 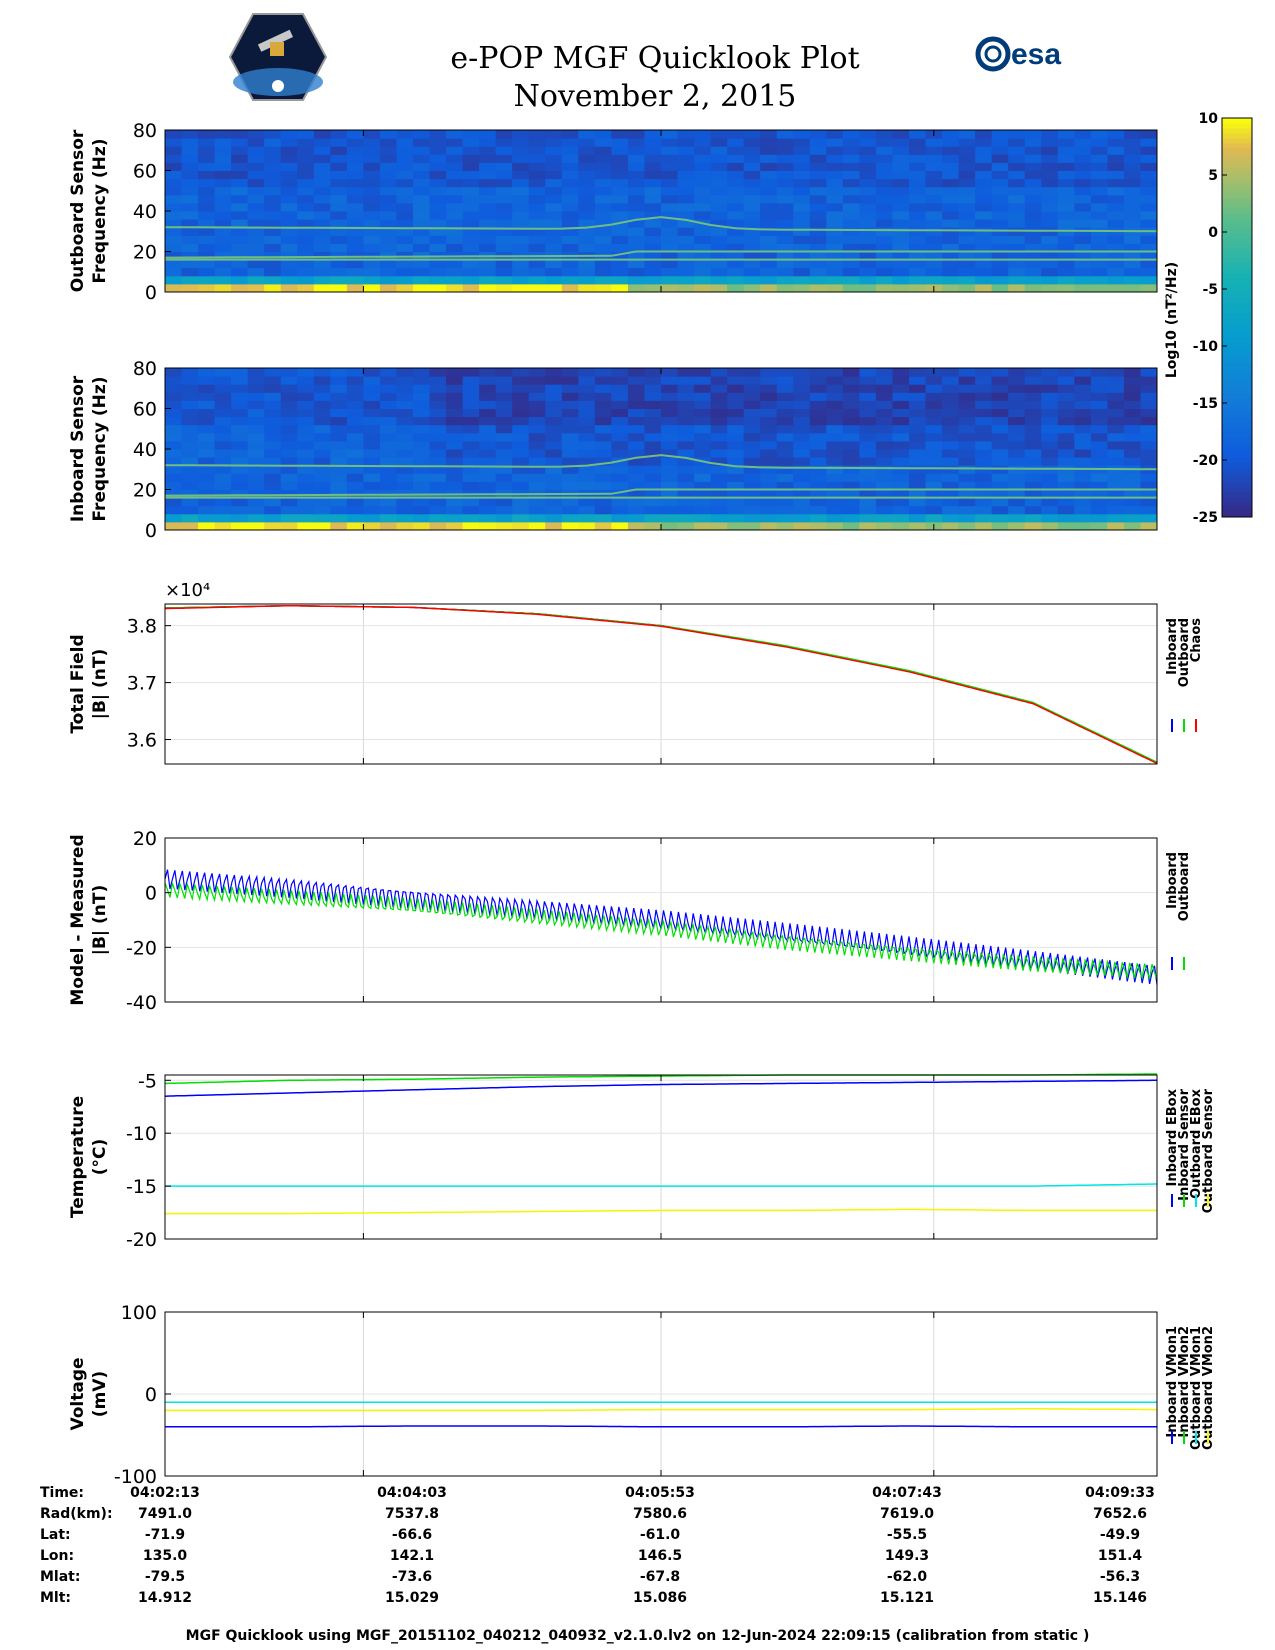 What do you see at coordinates (661, 1211) in the screenshot?
I see `series-line` at bounding box center [661, 1211].